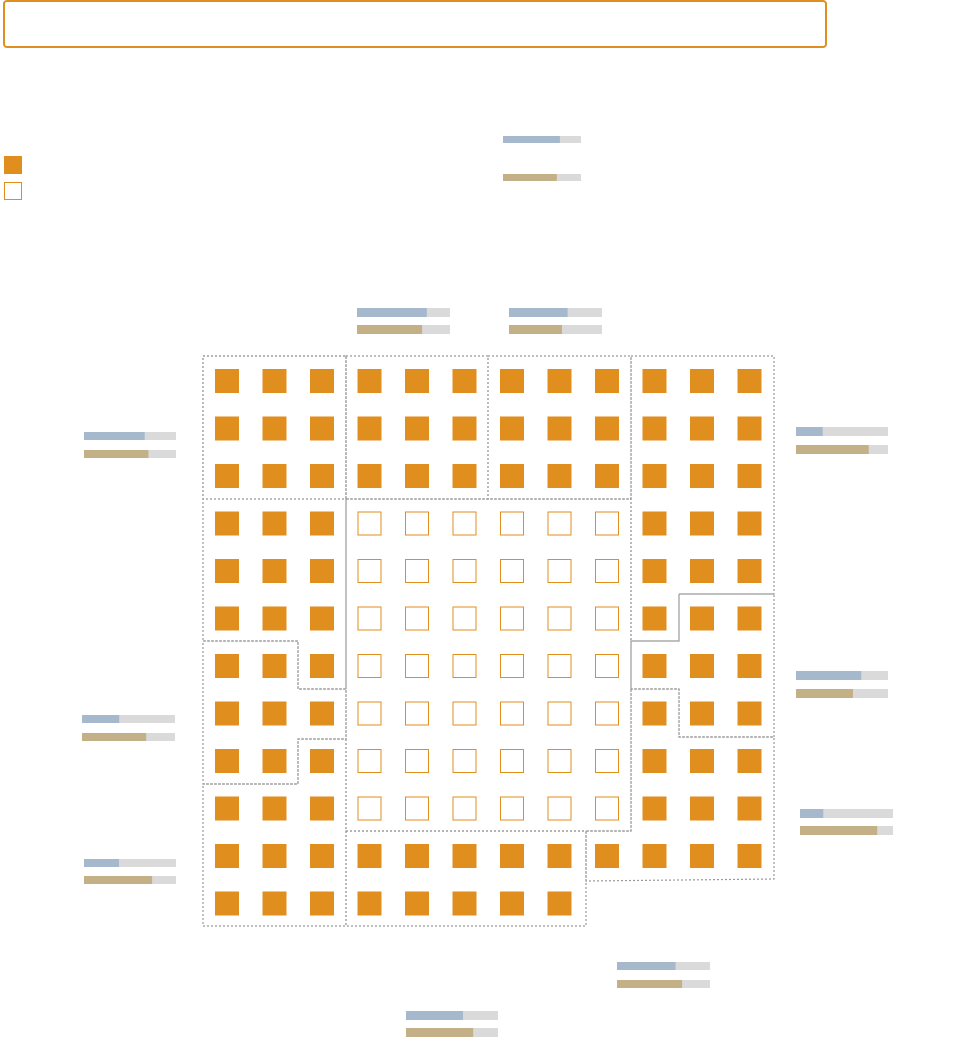 The height and width of the screenshot is (1050, 960). What do you see at coordinates (415, 24) in the screenshot?
I see `search-input` at bounding box center [415, 24].